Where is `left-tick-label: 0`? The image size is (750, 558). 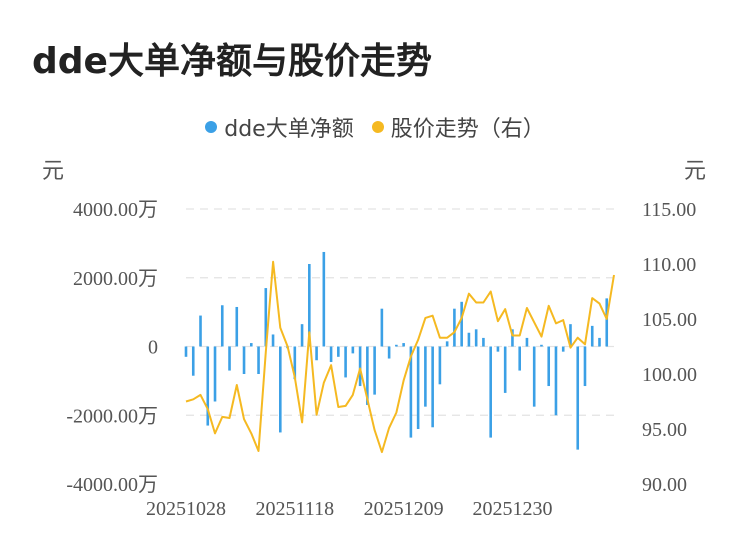 left-tick-label: 0 is located at coordinates (153, 348).